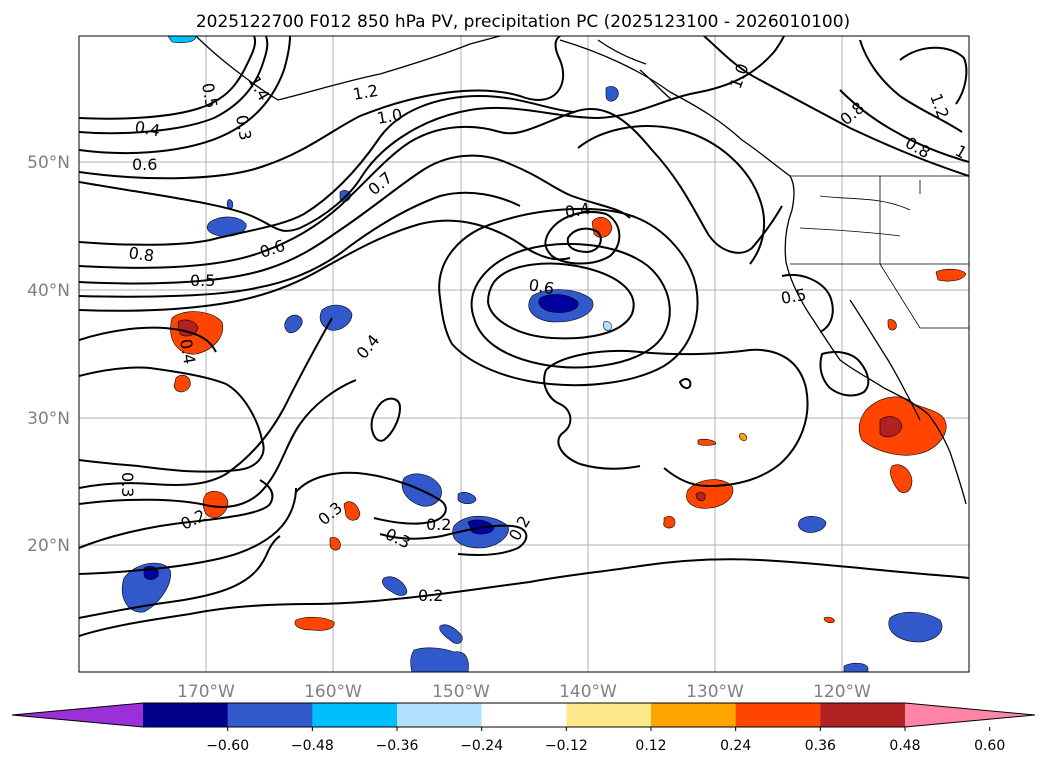 The height and width of the screenshot is (765, 1047). What do you see at coordinates (481, 746) in the screenshot?
I see `colorbar-tick-label: −0.24` at bounding box center [481, 746].